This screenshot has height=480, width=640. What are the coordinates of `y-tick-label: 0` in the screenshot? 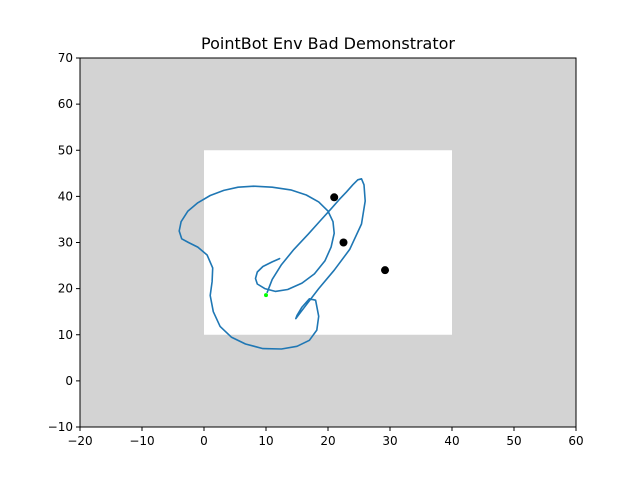 It's located at (69, 381).